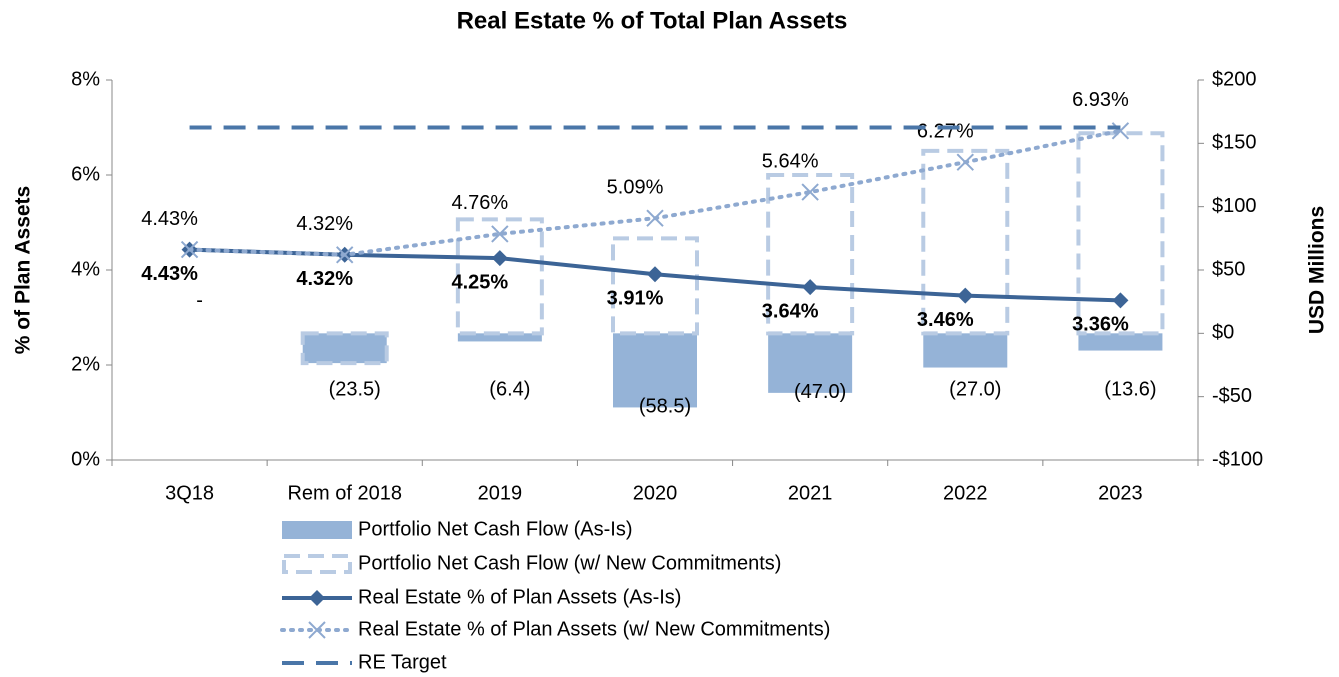  I want to click on x-tick-label: 2019, so click(500, 493).